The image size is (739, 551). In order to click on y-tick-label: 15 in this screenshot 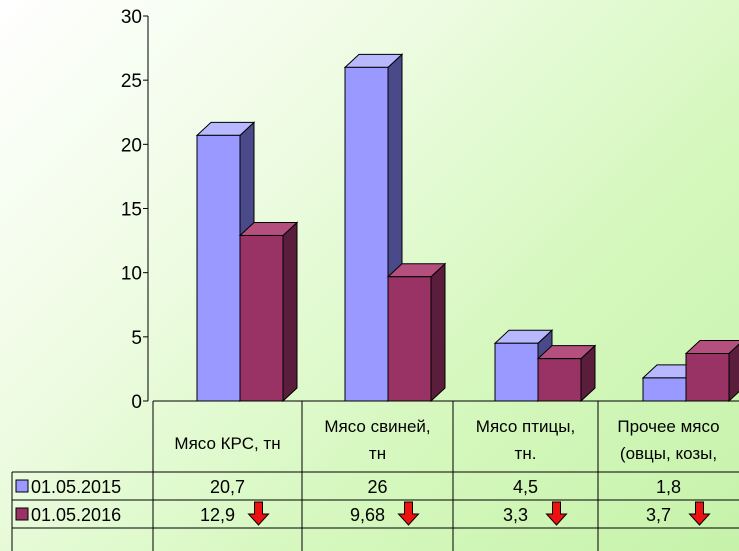, I will do `click(131, 210)`.